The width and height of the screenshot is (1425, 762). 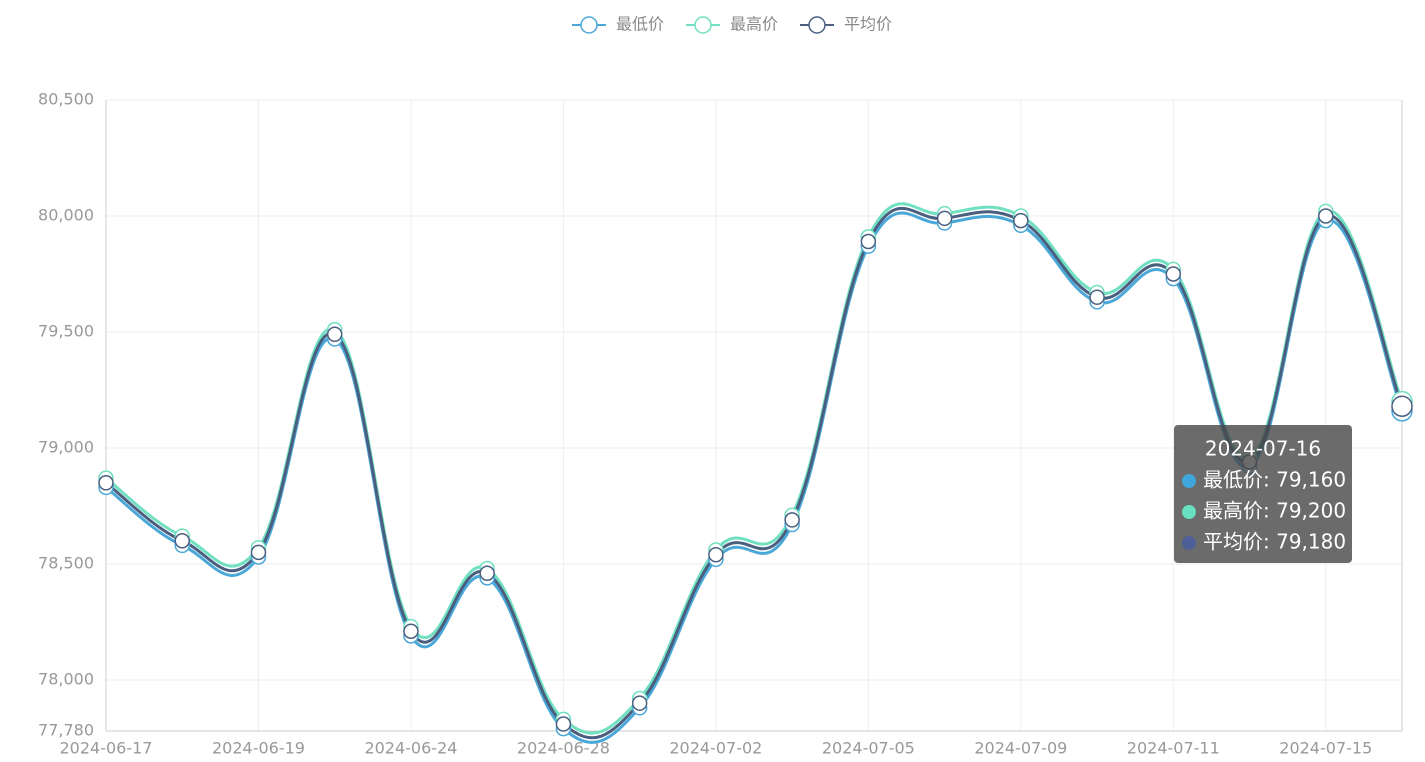 What do you see at coordinates (1274, 480) in the screenshot?
I see `tooltip-row: 最低价: 79,160` at bounding box center [1274, 480].